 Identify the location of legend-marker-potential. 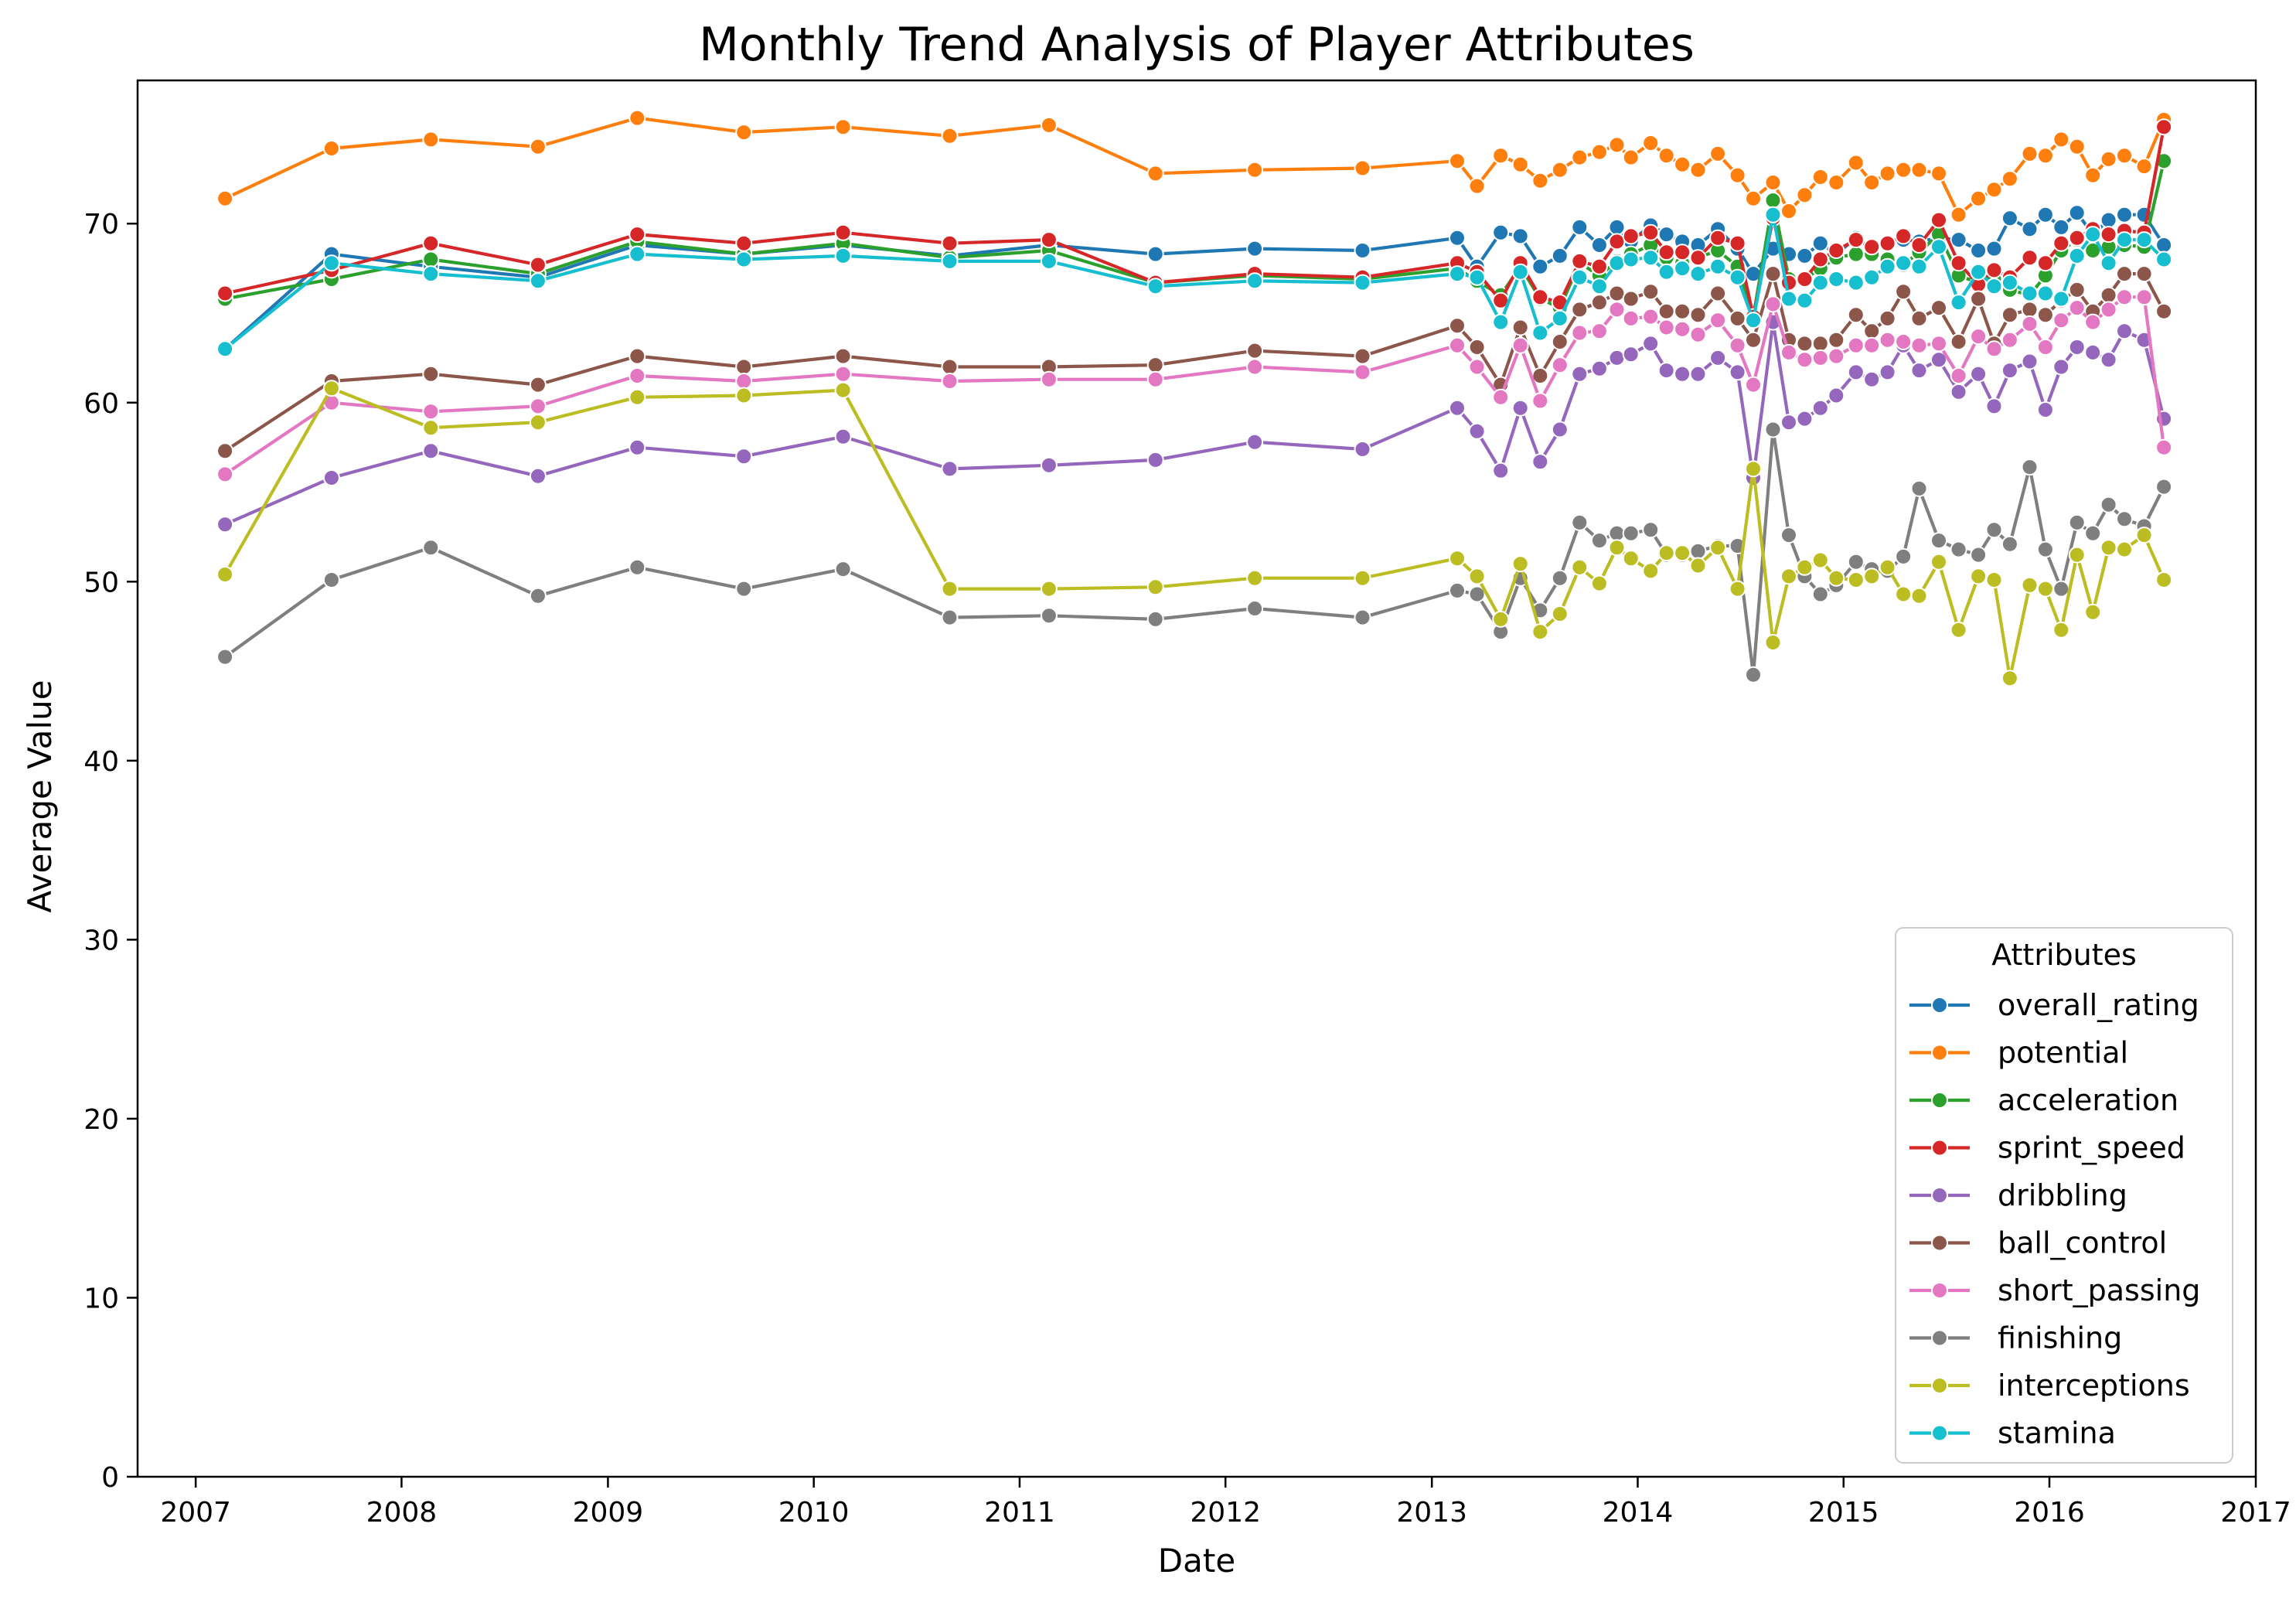
(1939, 1053).